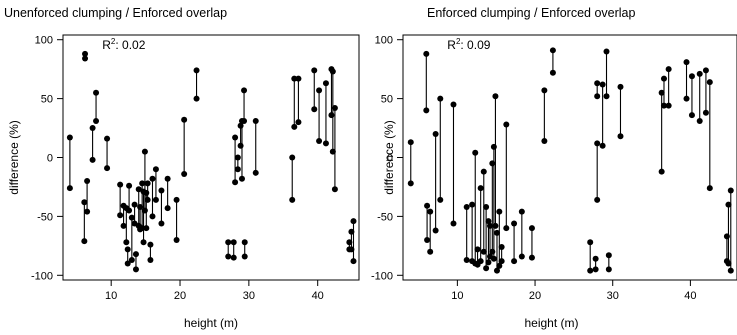 The image size is (737, 335). I want to click on y-tick-label: 0, so click(50, 159).